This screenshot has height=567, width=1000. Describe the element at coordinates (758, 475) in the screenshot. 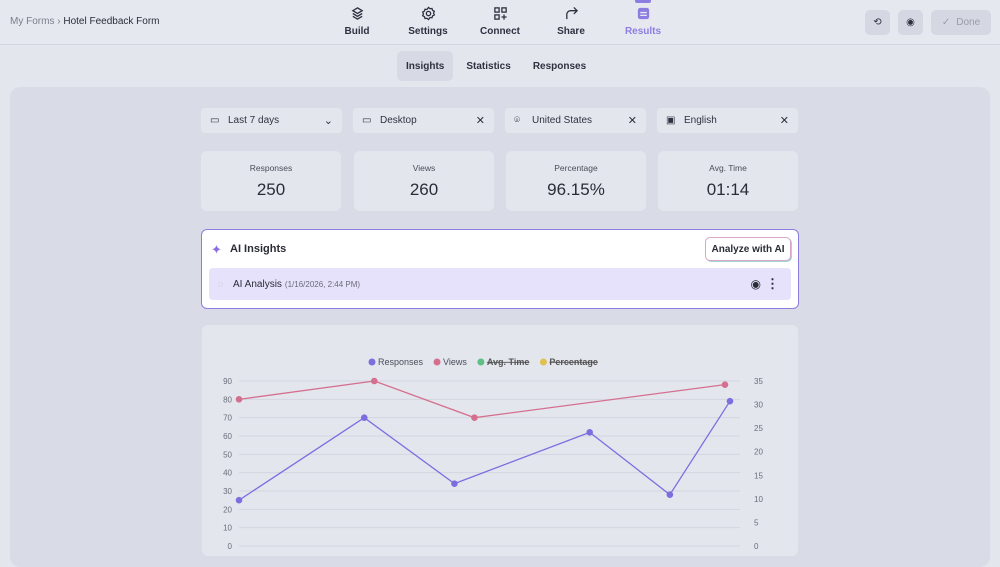

I see `y-right-tick: 15` at that location.